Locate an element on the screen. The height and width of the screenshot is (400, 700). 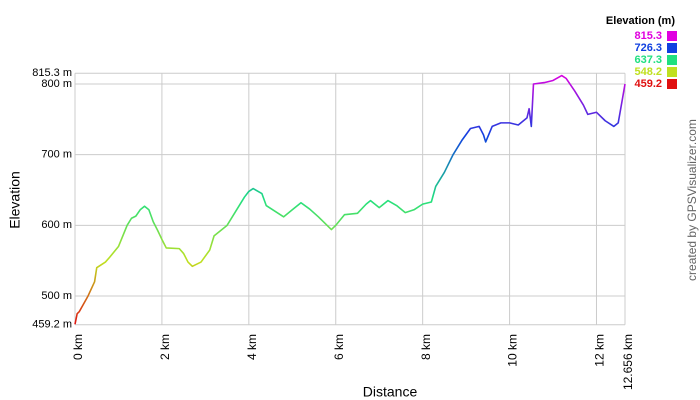
legend-value: 726.3 is located at coordinates (648, 48).